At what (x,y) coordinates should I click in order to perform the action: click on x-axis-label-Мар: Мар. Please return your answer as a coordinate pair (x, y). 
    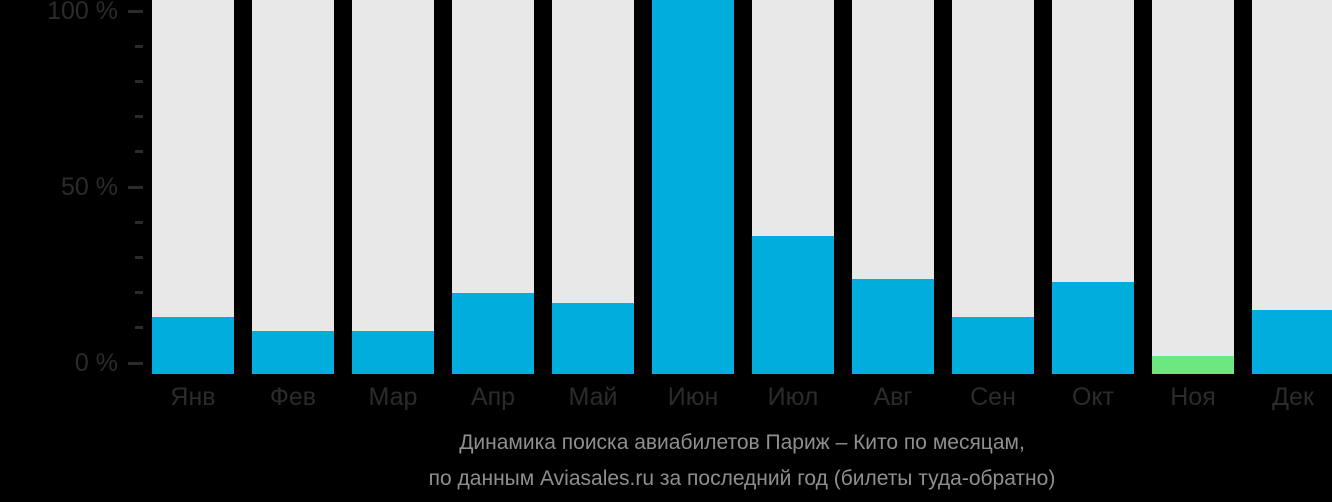
    Looking at the image, I should click on (393, 397).